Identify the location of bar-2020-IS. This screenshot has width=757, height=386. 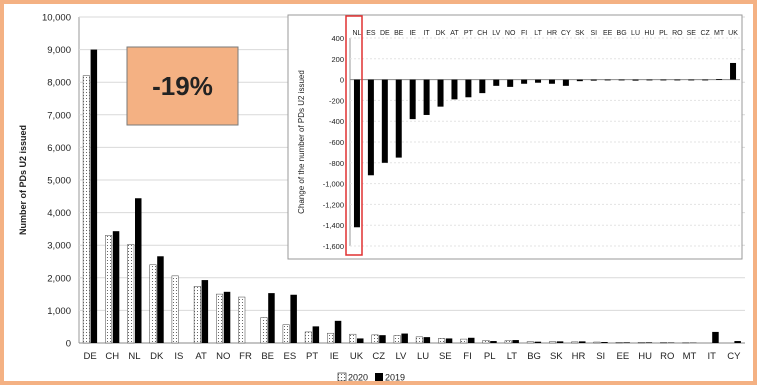
(175, 309).